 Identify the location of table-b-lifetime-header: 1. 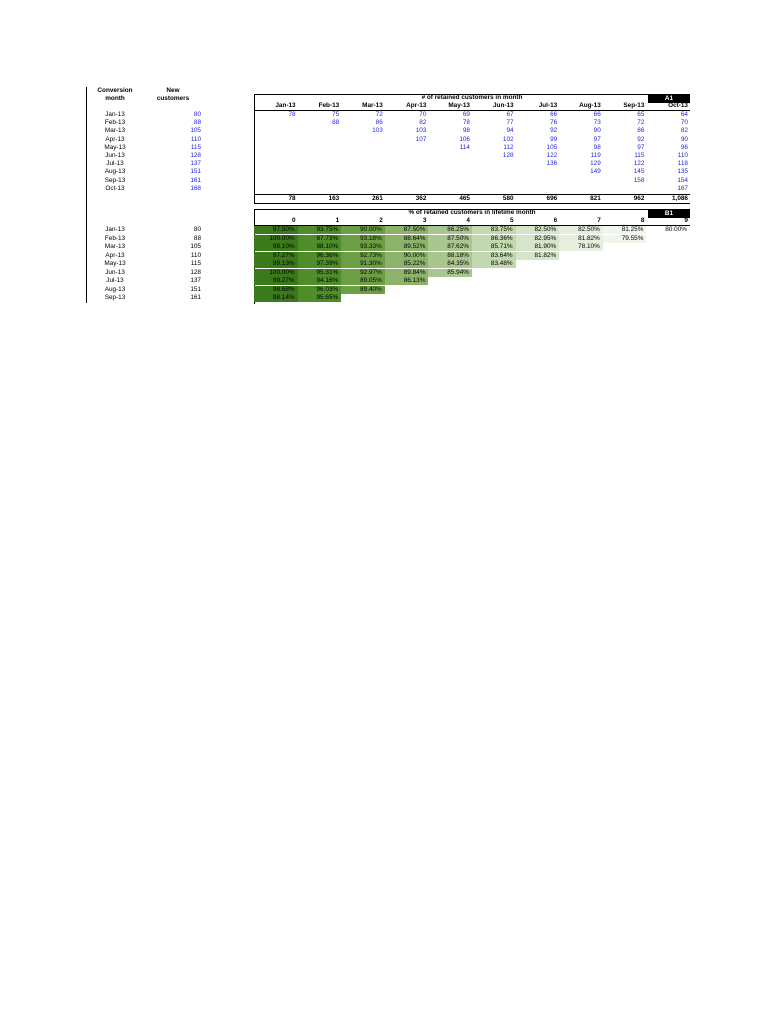
(337, 220).